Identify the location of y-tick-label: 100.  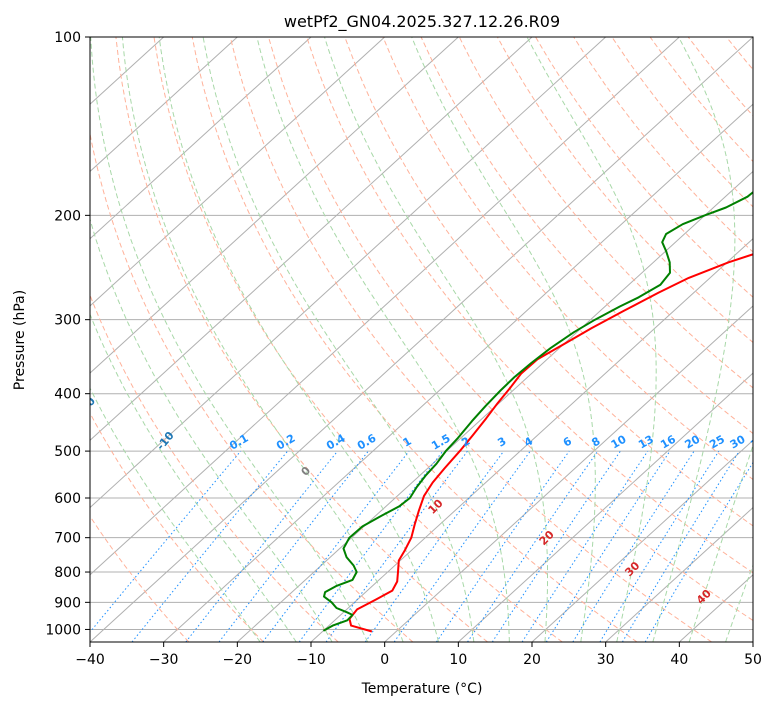
(67, 38).